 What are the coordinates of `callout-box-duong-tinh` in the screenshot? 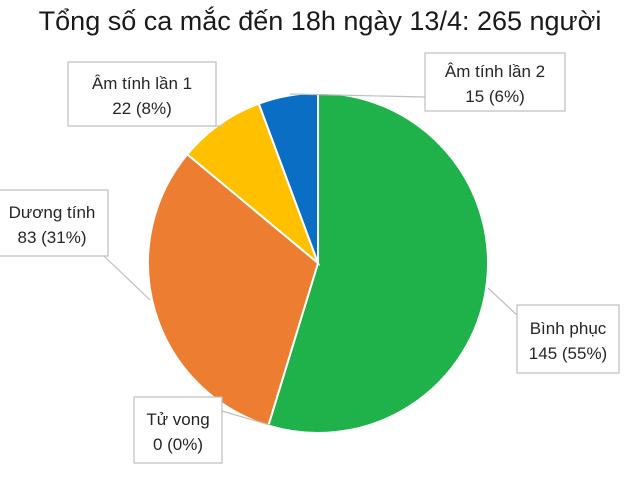 It's located at (54, 223).